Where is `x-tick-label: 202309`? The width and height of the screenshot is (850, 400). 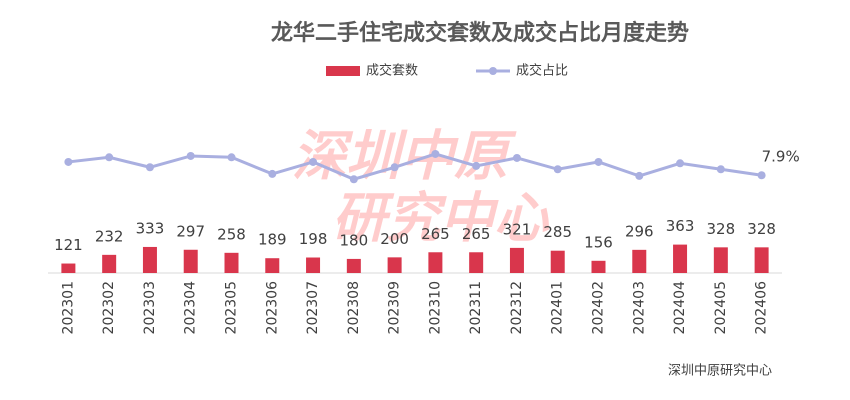 x-tick-label: 202309 is located at coordinates (395, 307).